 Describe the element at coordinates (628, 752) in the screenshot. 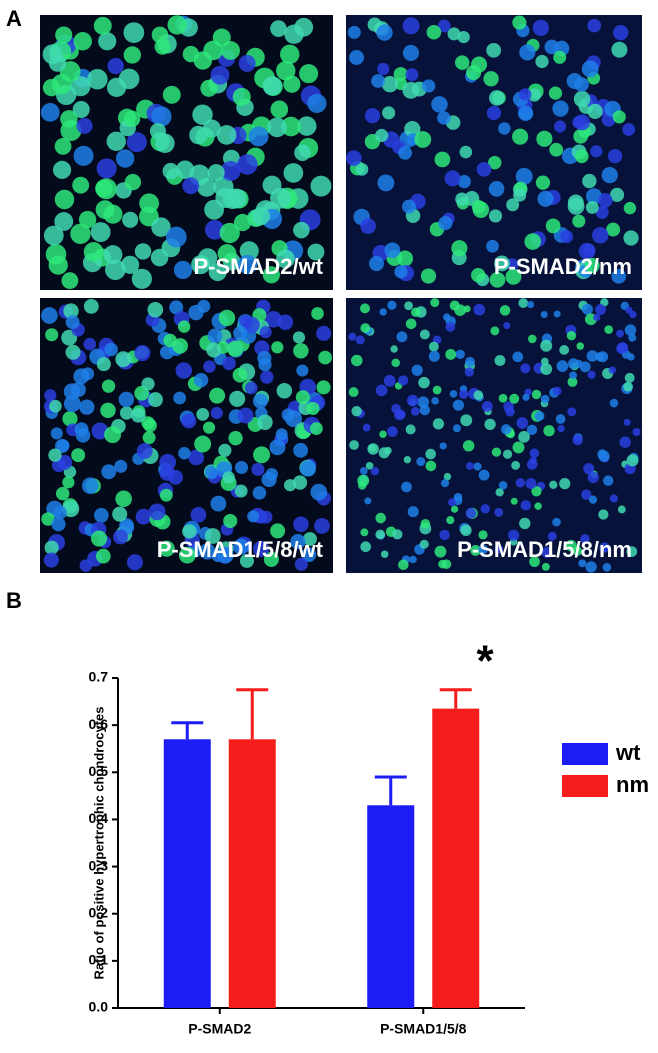

I see `legend-label: wt` at that location.